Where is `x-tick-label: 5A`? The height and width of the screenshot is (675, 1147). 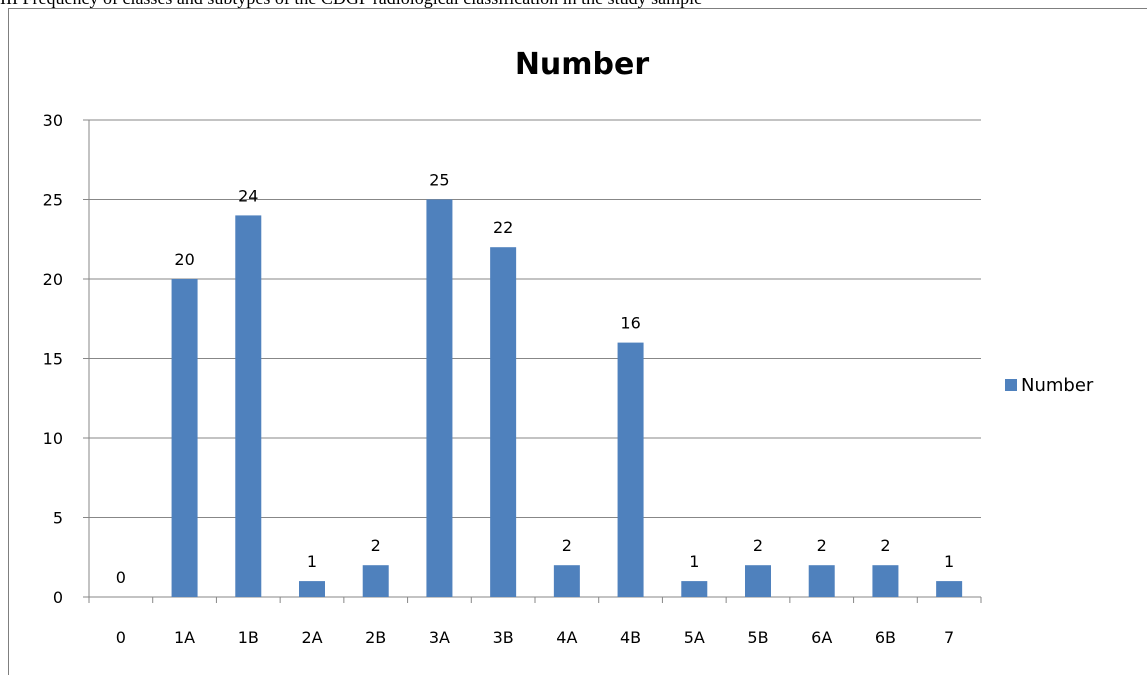 x-tick-label: 5A is located at coordinates (694, 637).